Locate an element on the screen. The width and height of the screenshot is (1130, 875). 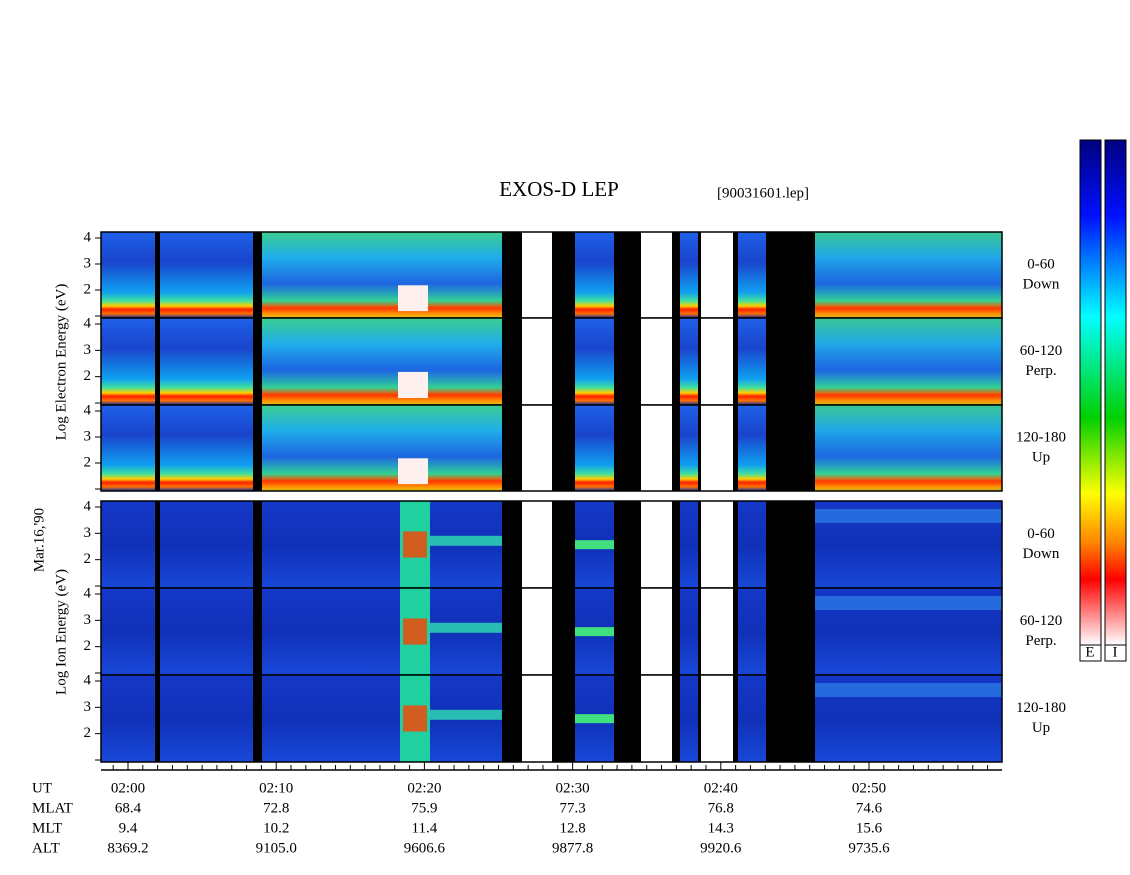
electron-ylabel: Log Electron Energy (eV) is located at coordinates (61, 362).